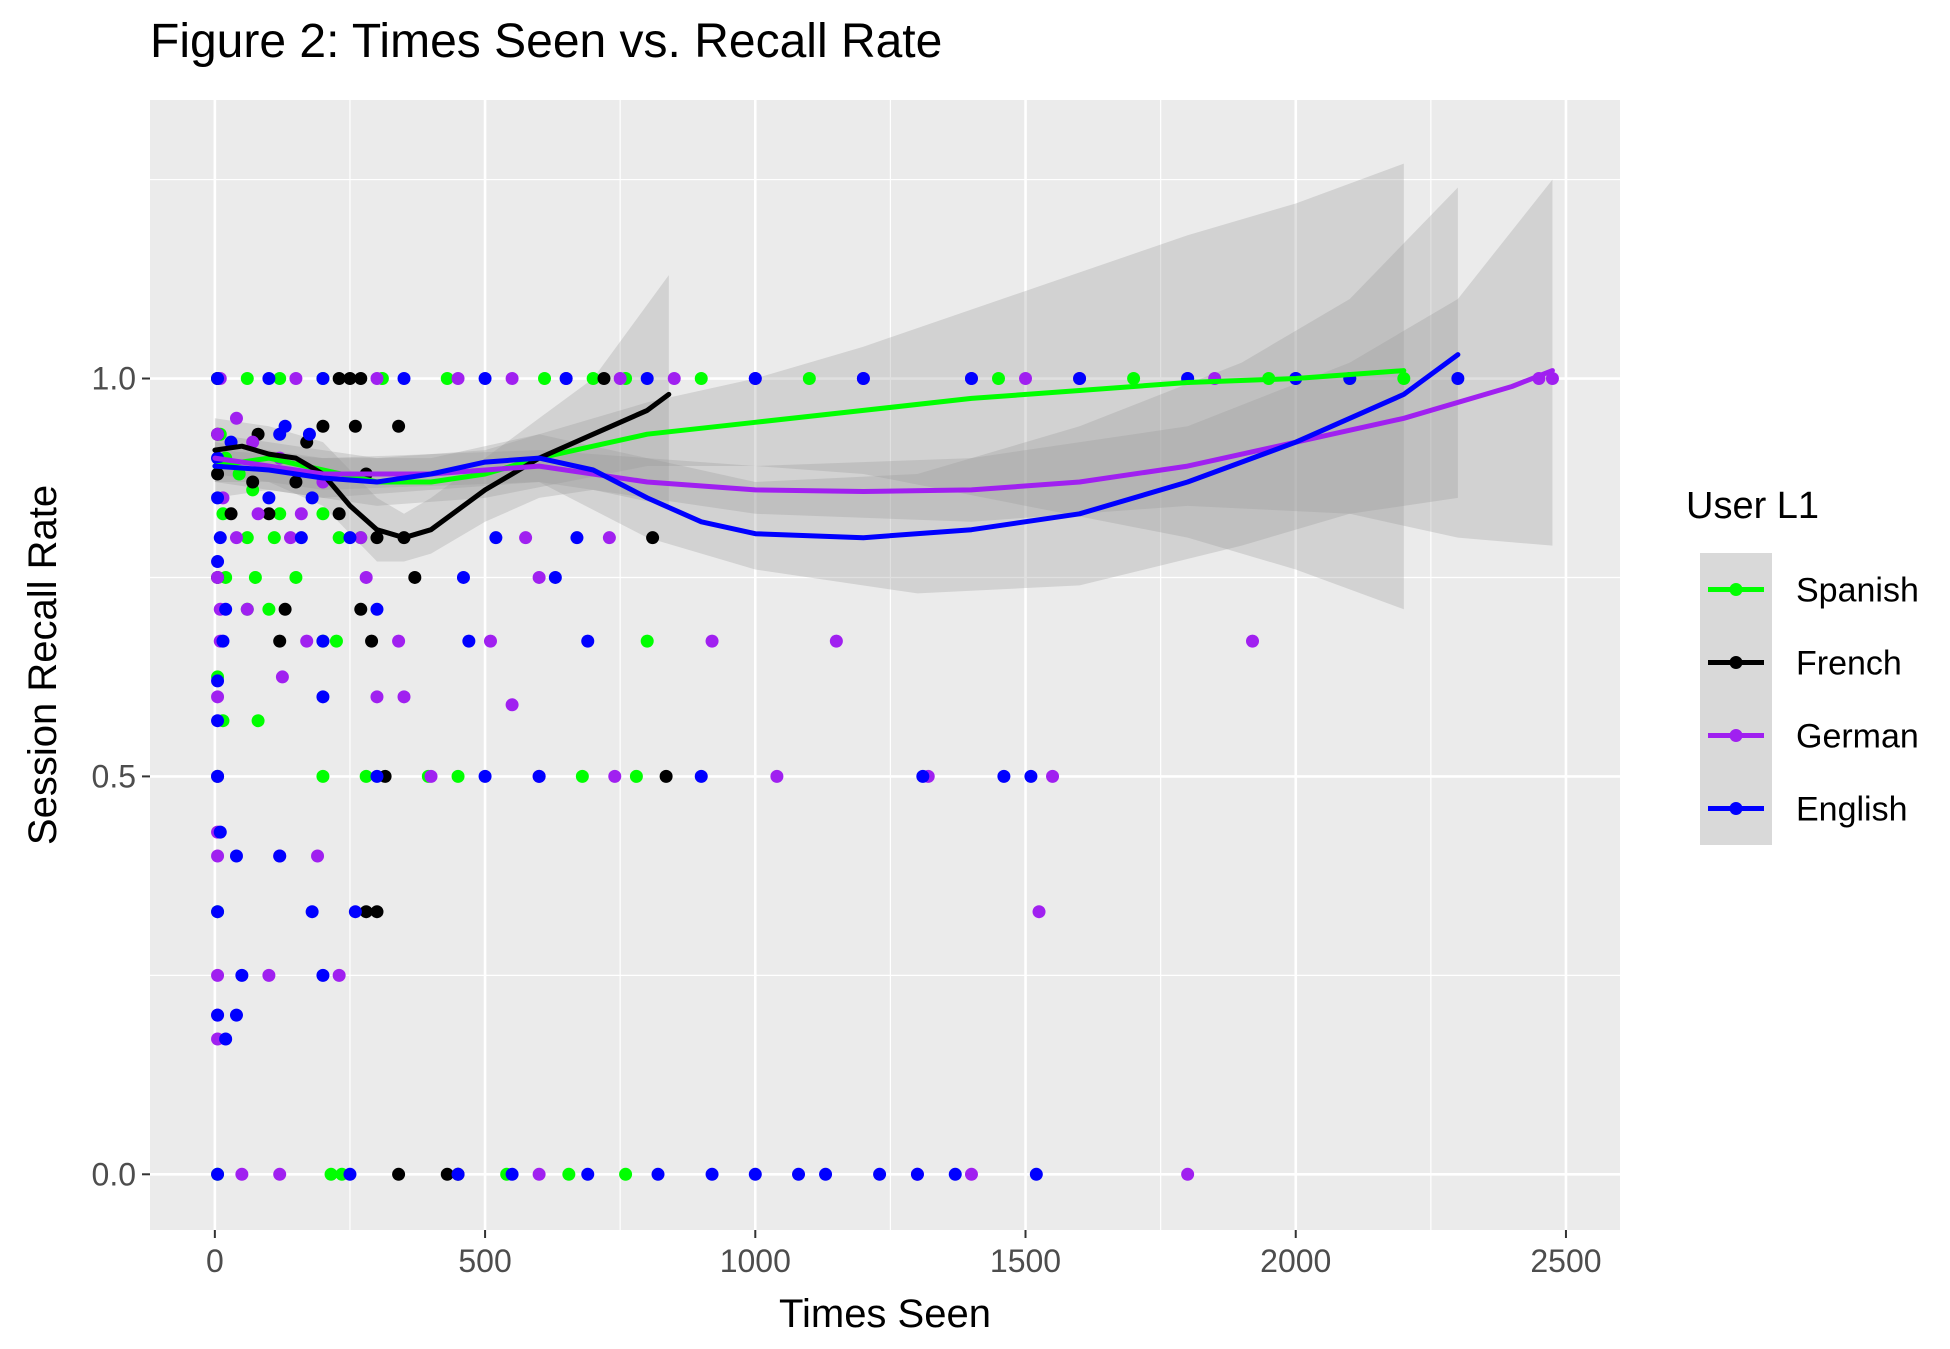  I want to click on smooth-lines, so click(883, 446).